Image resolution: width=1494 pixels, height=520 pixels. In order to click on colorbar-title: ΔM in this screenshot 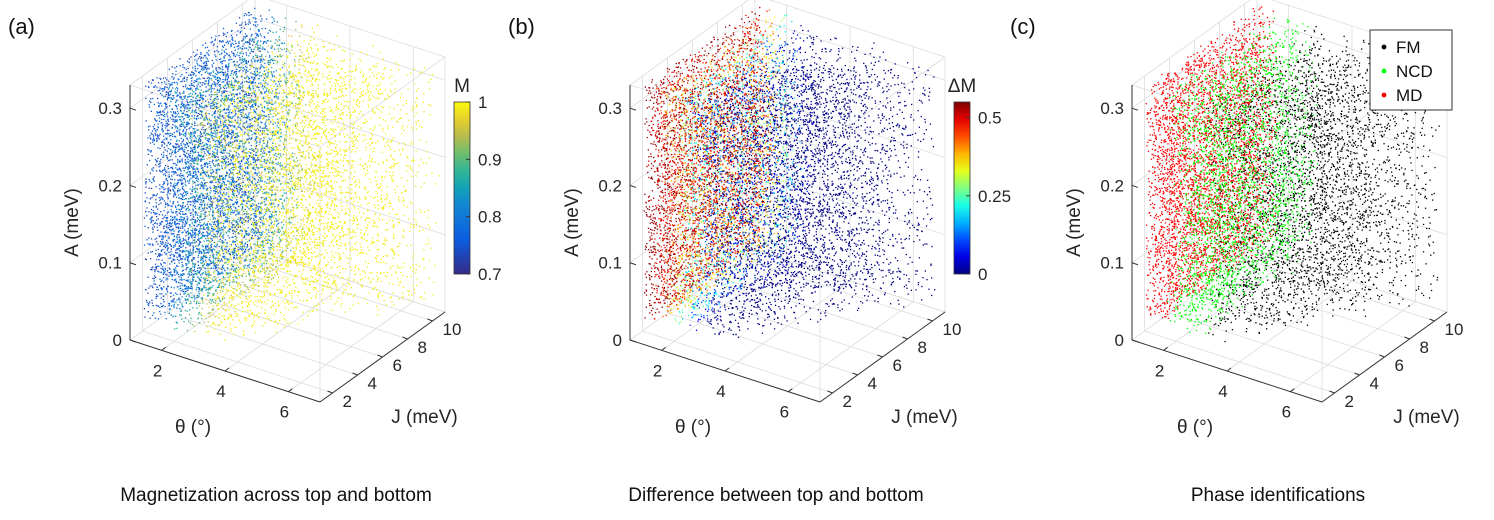, I will do `click(962, 86)`.